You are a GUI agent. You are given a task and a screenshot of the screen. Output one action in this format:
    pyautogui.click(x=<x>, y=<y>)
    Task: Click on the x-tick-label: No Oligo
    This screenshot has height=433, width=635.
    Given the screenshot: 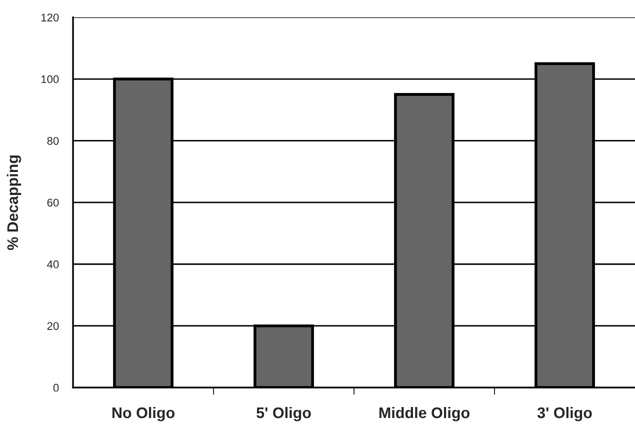 What is the action you would take?
    pyautogui.click(x=143, y=414)
    